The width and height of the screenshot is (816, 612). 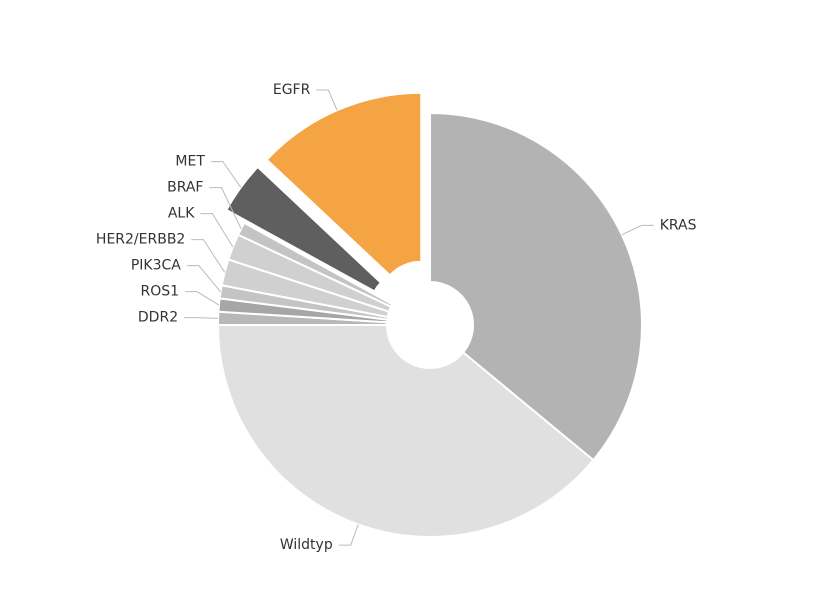 What do you see at coordinates (678, 225) in the screenshot?
I see `slice-label: KRAS` at bounding box center [678, 225].